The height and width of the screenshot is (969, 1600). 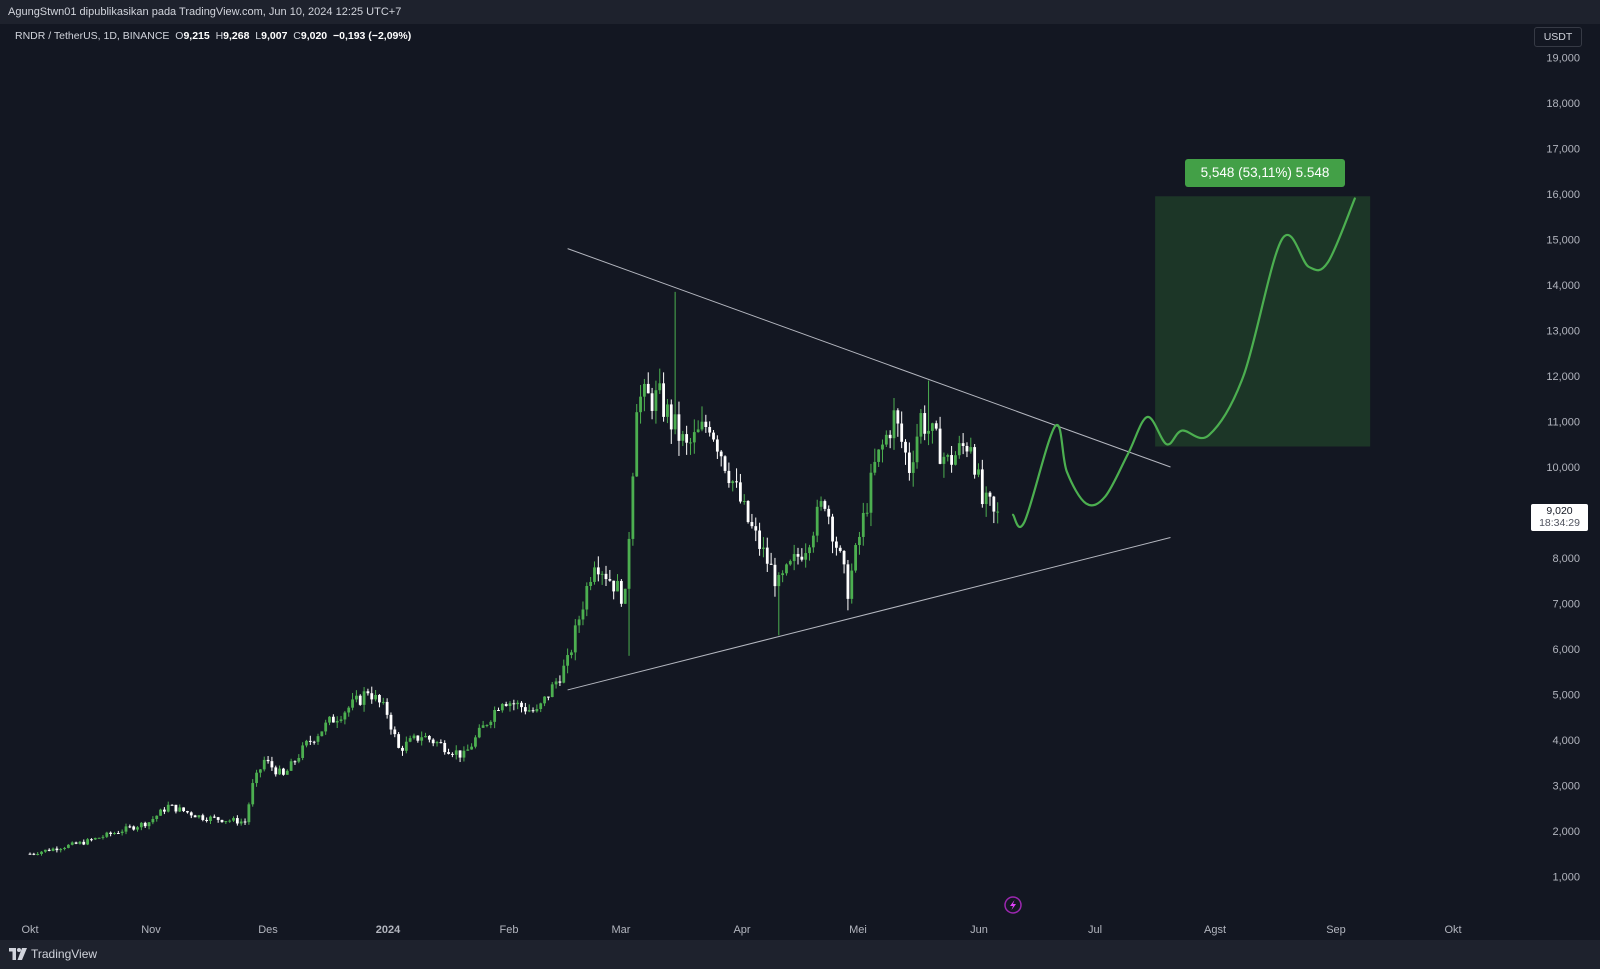 I want to click on time-tick-label: Jun, so click(x=979, y=930).